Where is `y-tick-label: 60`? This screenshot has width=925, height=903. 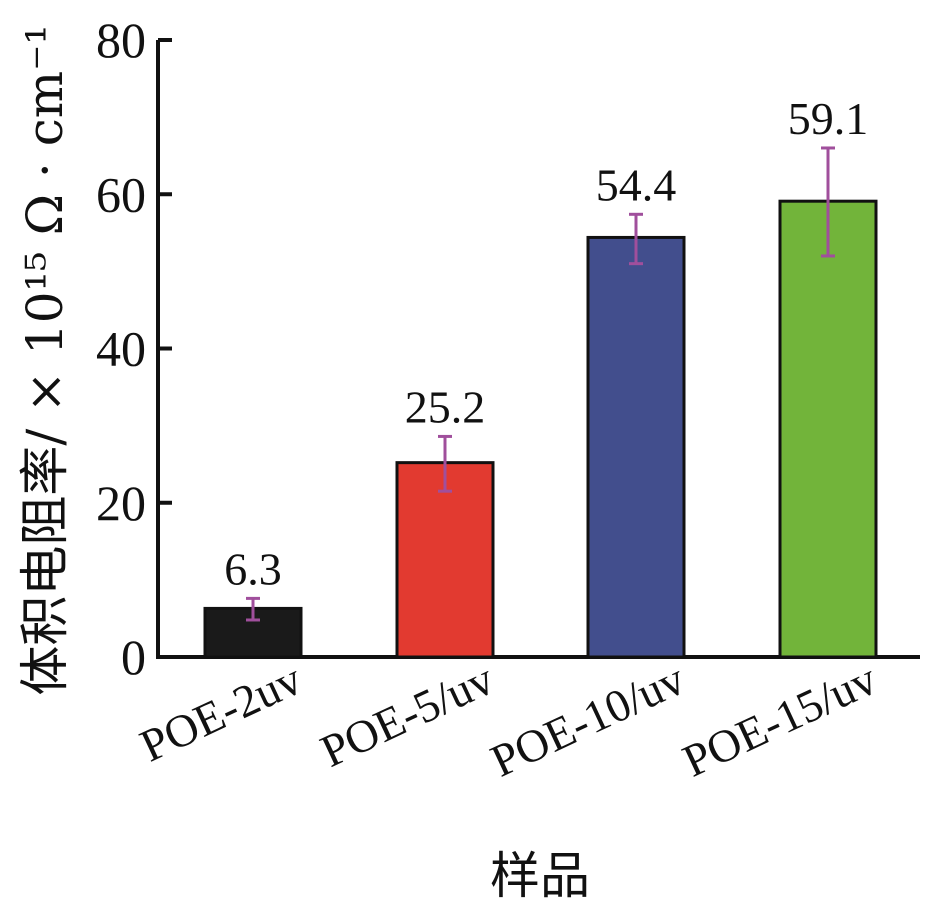 y-tick-label: 60 is located at coordinates (121, 194).